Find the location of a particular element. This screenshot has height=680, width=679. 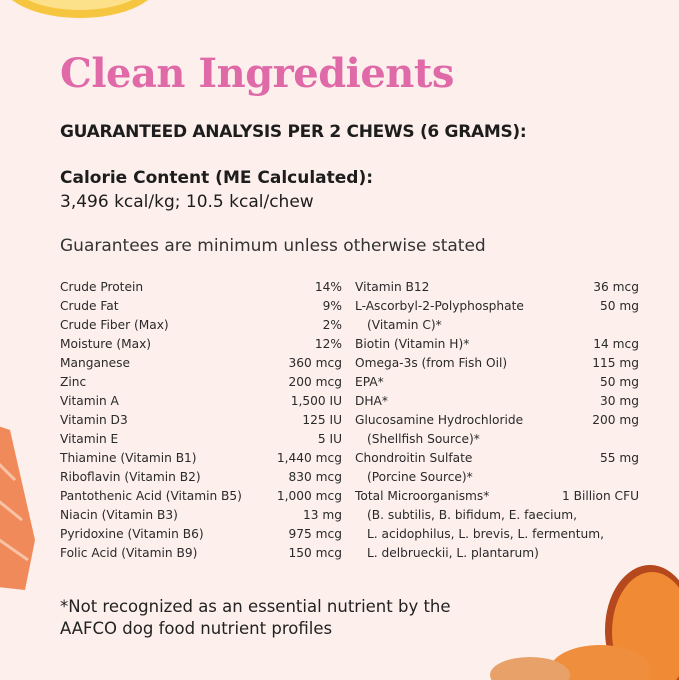

nutrient-row: Riboflavin (Vitamin B2) 830 mcg is located at coordinates (201, 477).